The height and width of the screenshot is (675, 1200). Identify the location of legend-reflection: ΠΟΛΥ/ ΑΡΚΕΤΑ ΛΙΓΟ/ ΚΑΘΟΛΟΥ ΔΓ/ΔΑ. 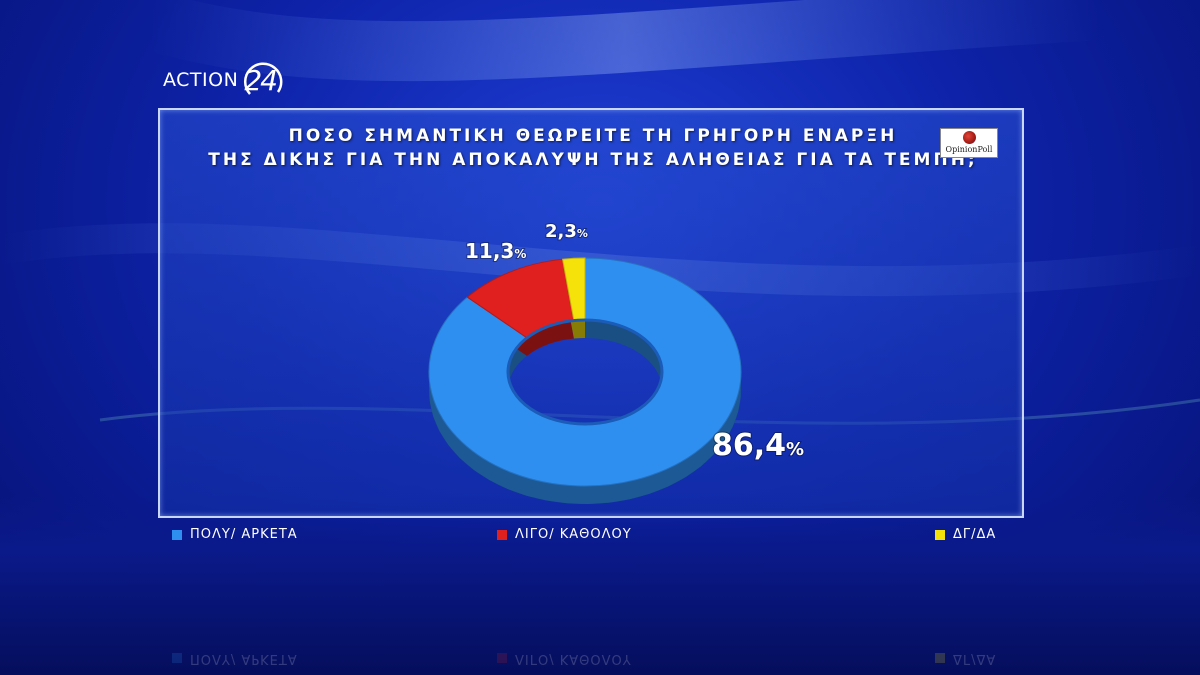
(600, 651).